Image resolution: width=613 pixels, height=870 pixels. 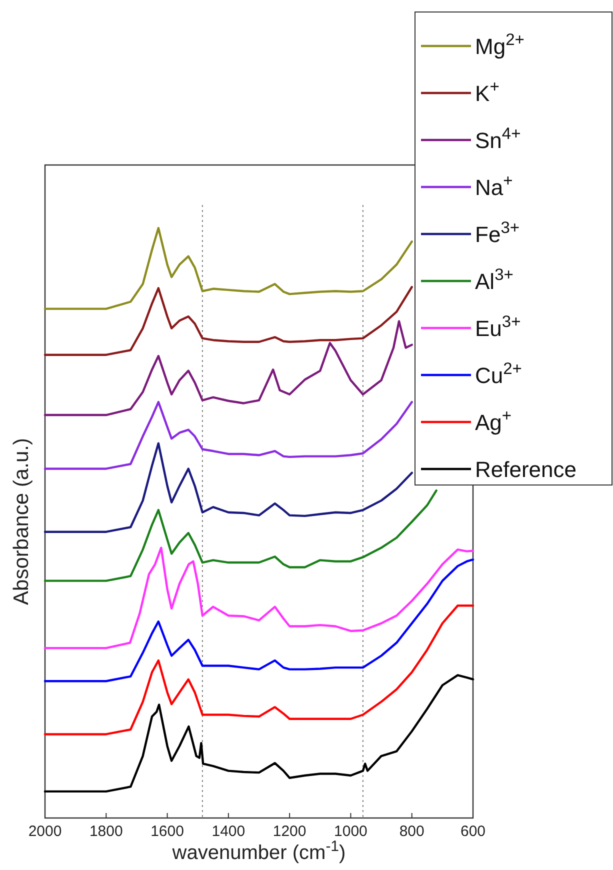 I want to click on x-tick-label: 1600, so click(x=167, y=831).